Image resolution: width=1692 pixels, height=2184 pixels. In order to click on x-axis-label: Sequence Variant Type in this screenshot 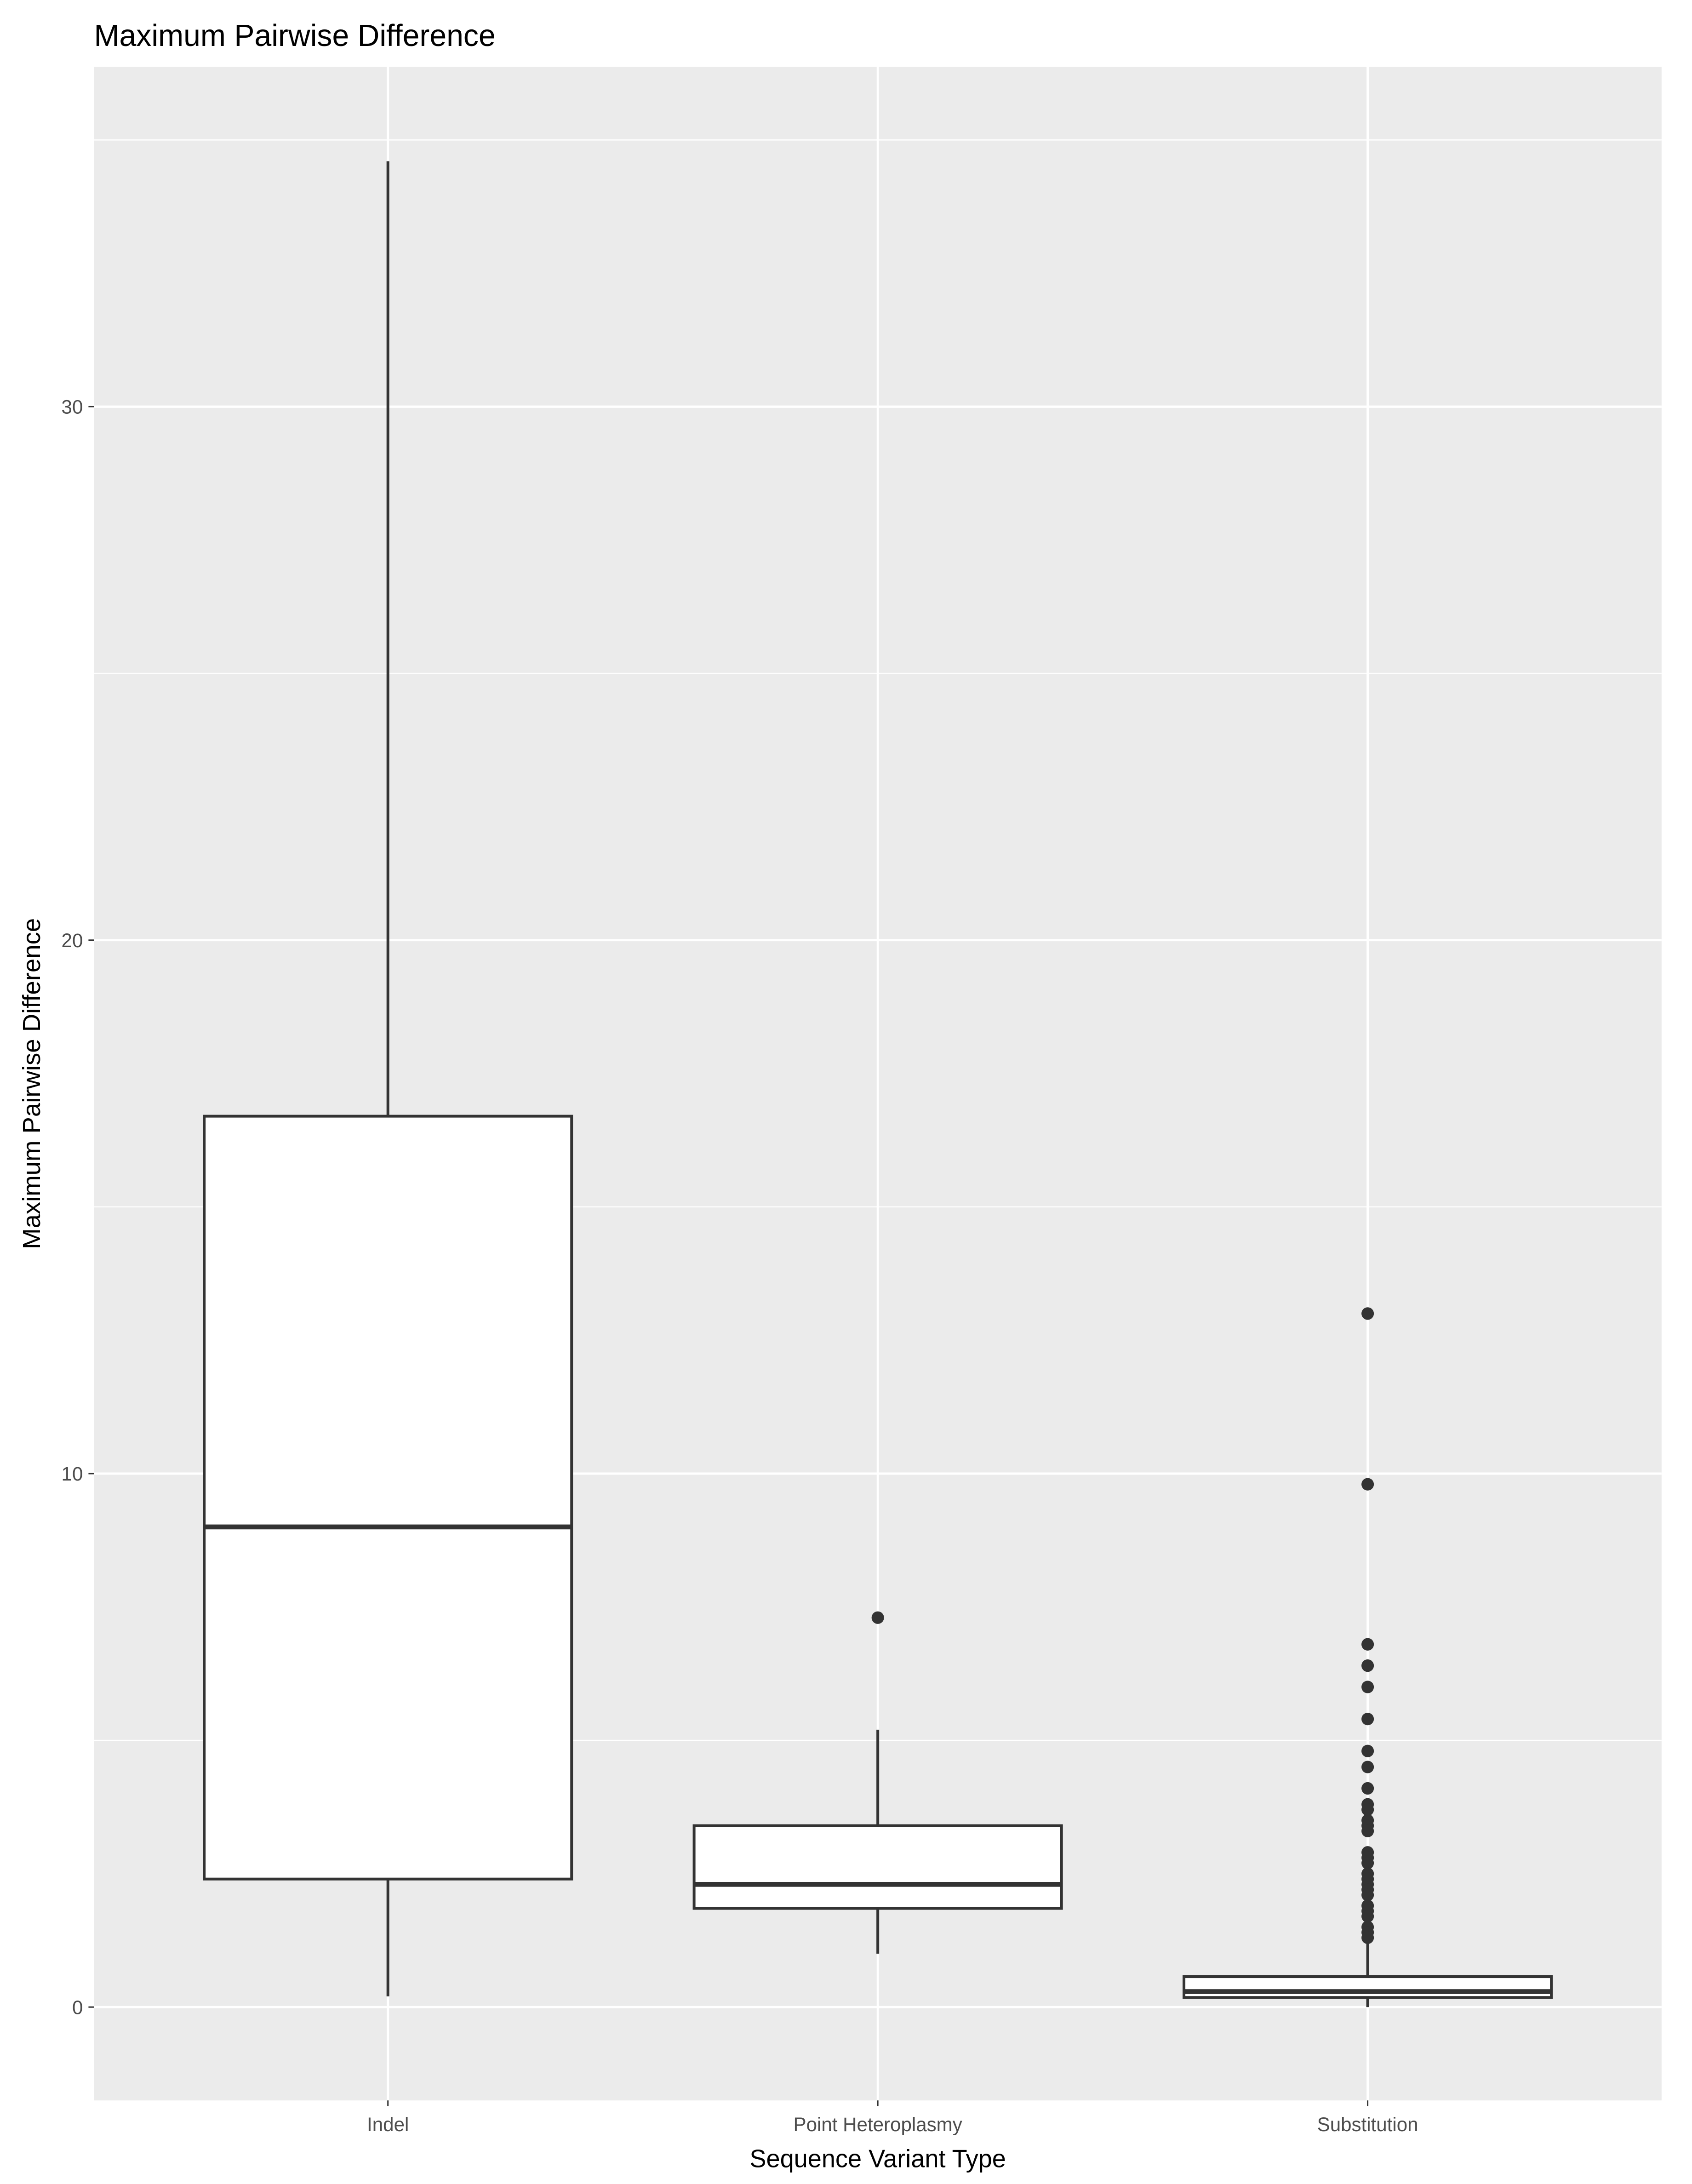, I will do `click(878, 2158)`.